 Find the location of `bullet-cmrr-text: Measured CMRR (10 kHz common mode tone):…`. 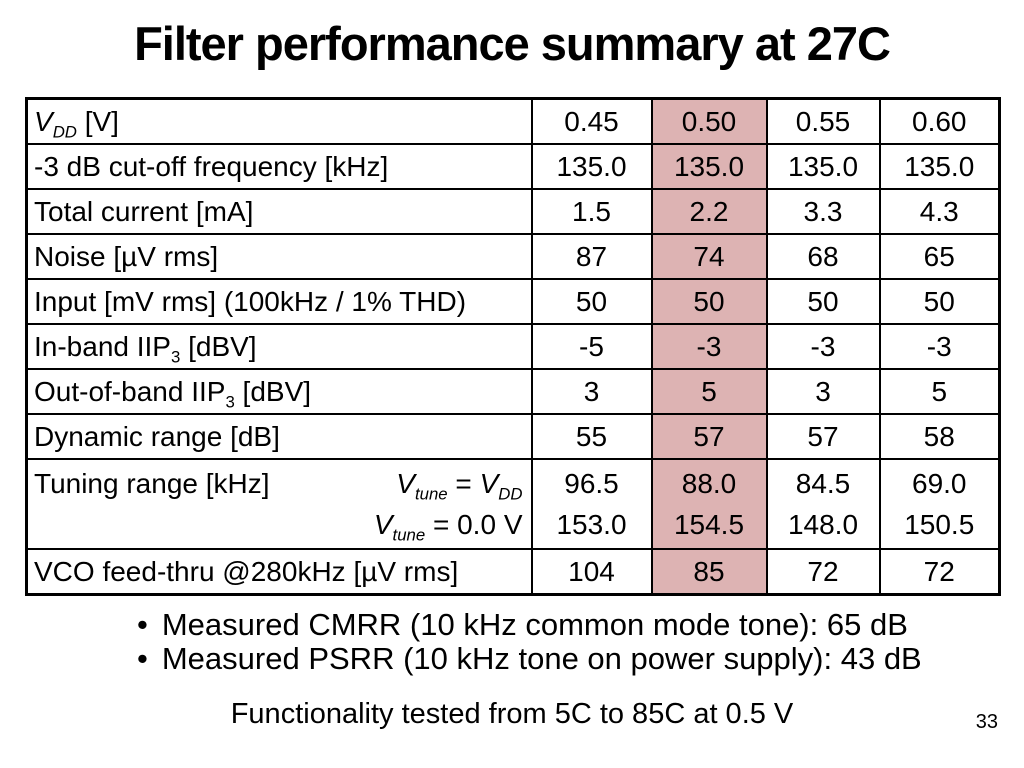

bullet-cmrr-text: Measured CMRR (10 kHz common mode tone):… is located at coordinates (534, 624).